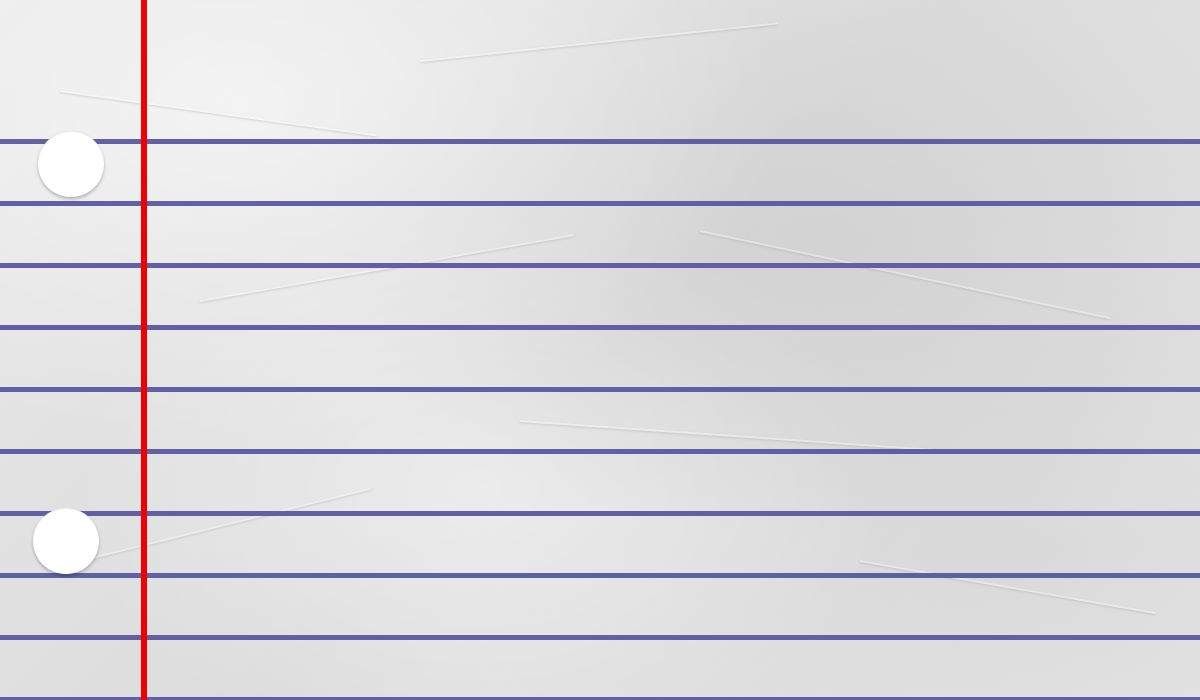 The width and height of the screenshot is (1200, 700). What do you see at coordinates (71, 164) in the screenshot?
I see `punch-hole-top` at bounding box center [71, 164].